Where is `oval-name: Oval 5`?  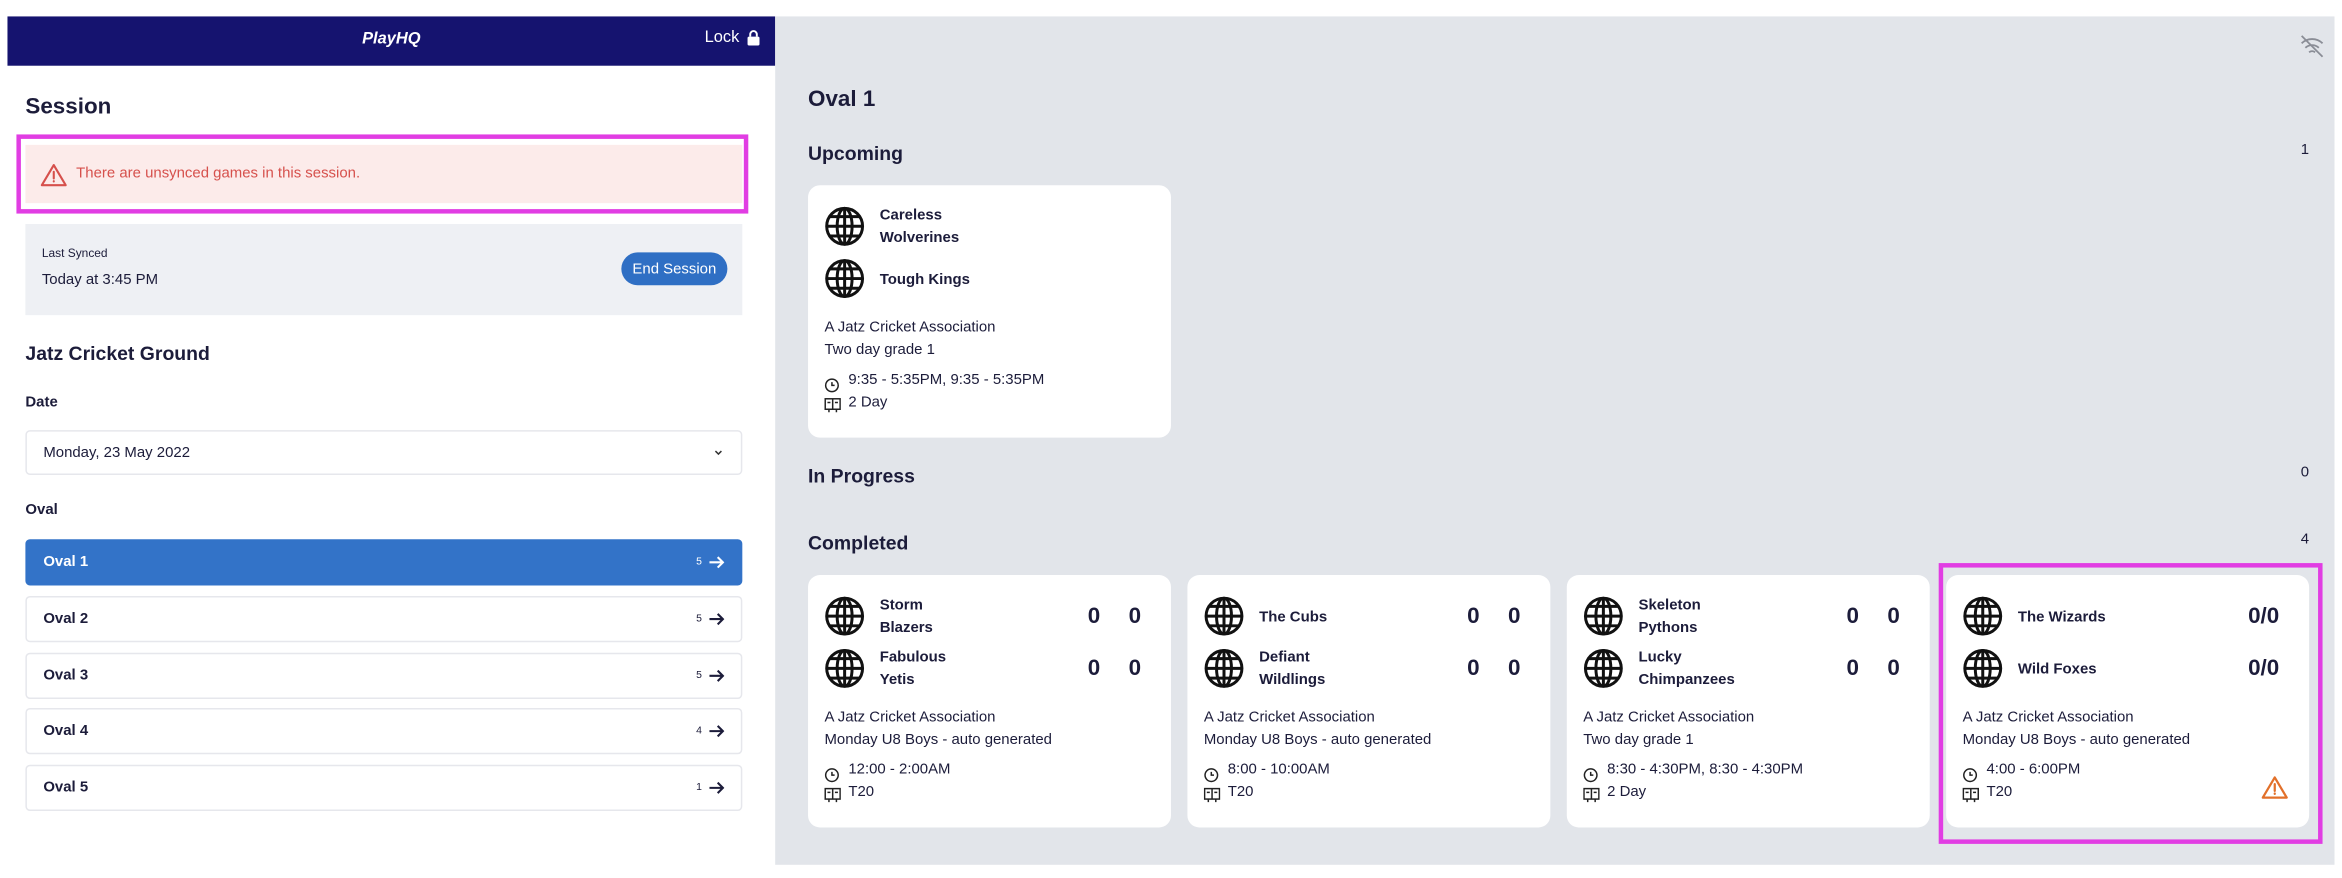
oval-name: Oval 5 is located at coordinates (66, 788).